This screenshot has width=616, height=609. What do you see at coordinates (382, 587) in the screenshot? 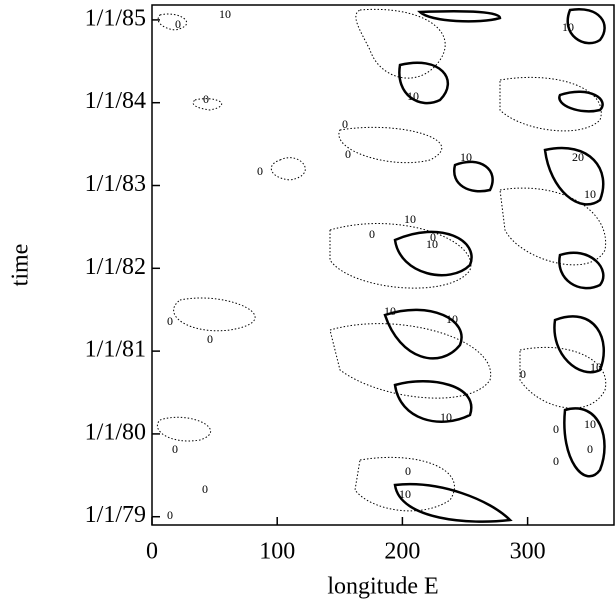
I see `x-axis-label: longitude E` at bounding box center [382, 587].